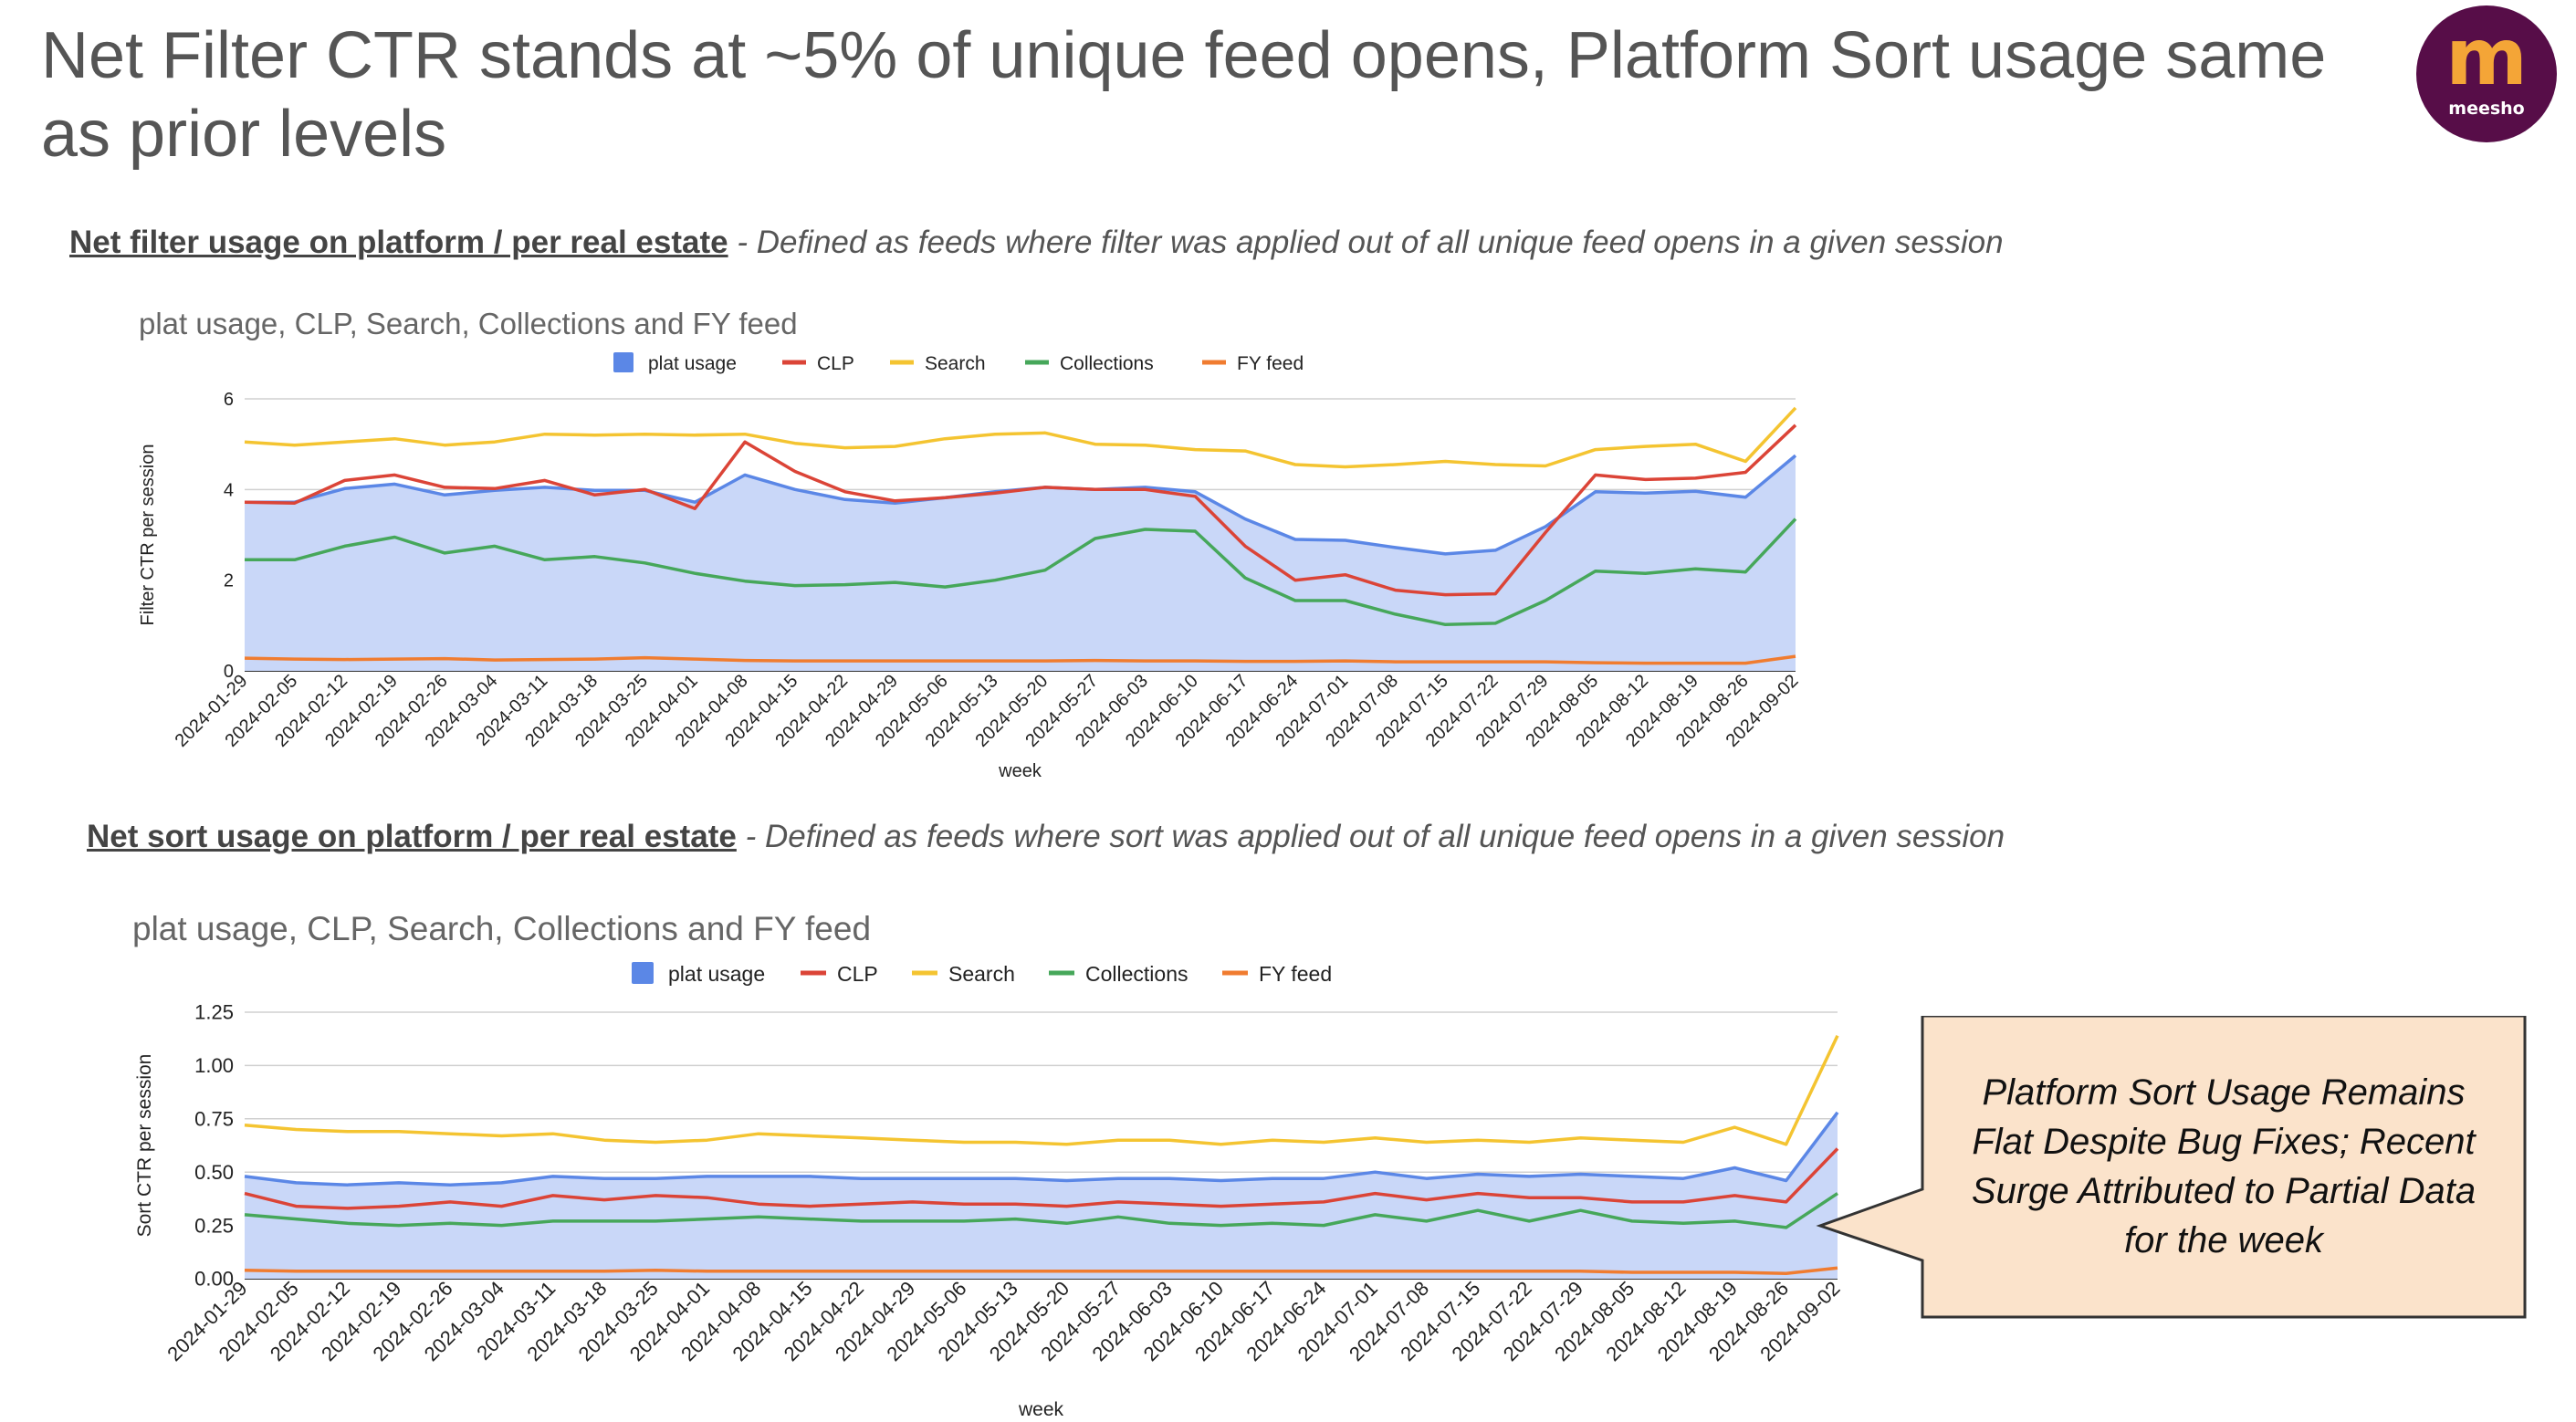  I want to click on meesho-logo: m meesho, so click(2486, 73).